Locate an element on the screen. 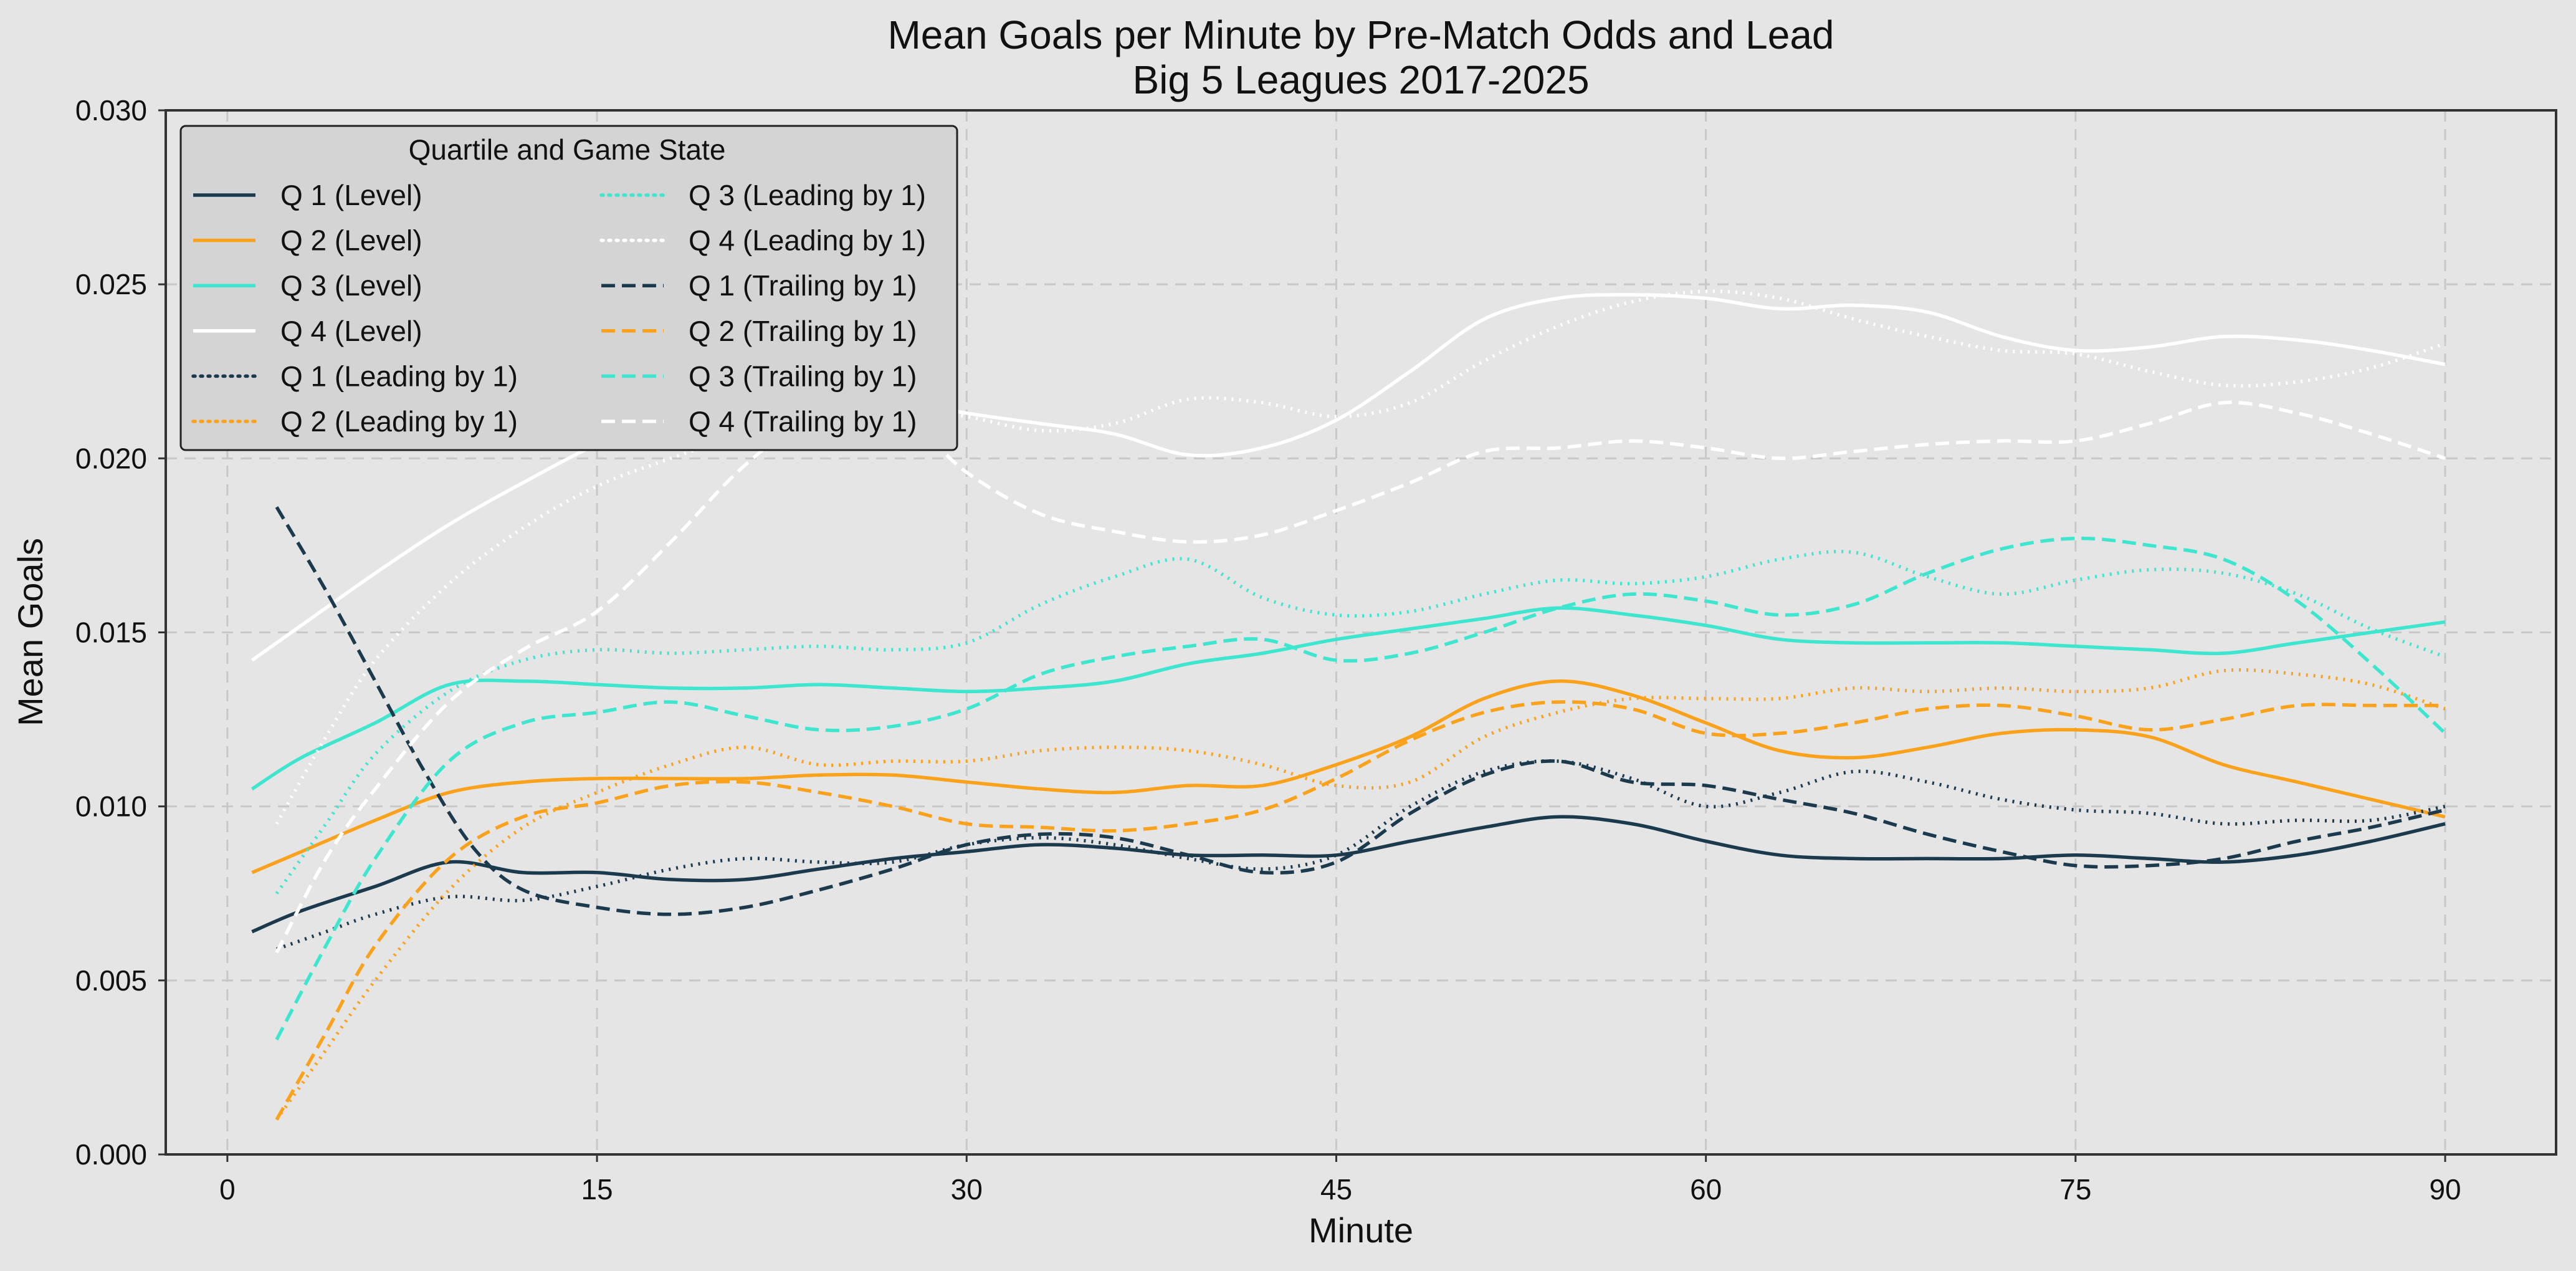 The width and height of the screenshot is (2576, 1271). x-tick-label: 30 is located at coordinates (967, 1189).